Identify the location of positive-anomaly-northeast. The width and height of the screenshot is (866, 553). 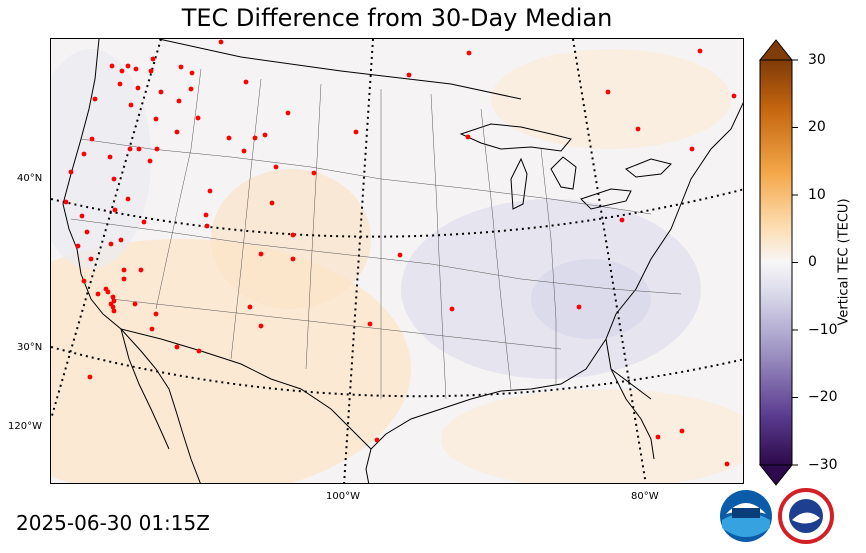
(611, 99).